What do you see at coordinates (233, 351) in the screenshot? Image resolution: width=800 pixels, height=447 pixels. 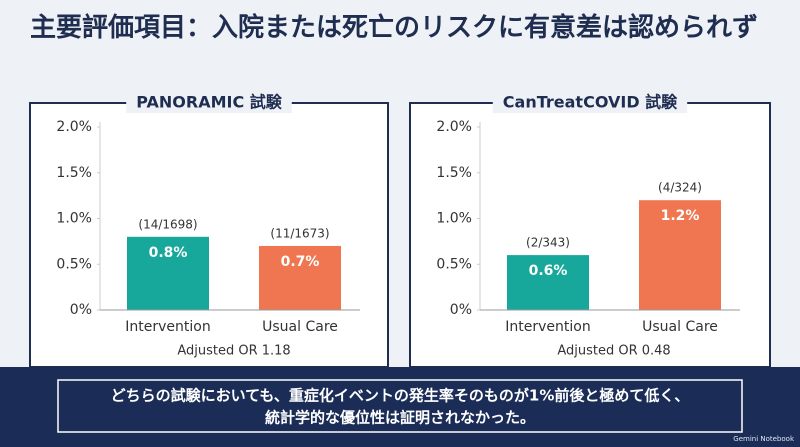 I see `note: Adjusted OR 1.18` at bounding box center [233, 351].